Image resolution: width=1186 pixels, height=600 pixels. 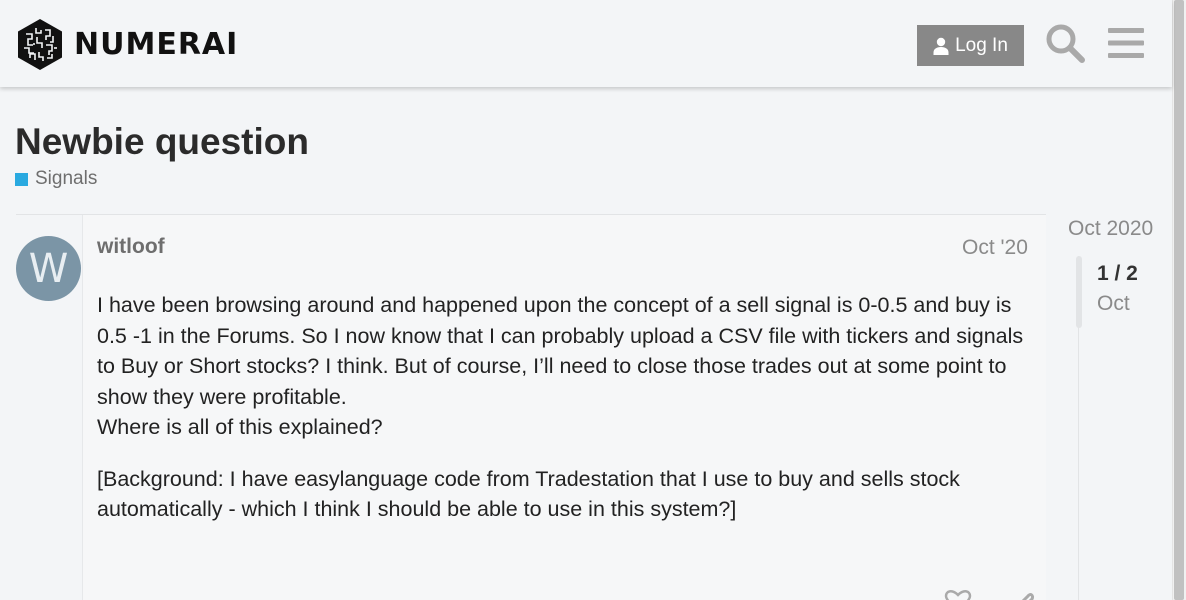 What do you see at coordinates (586, 43) in the screenshot?
I see `site-header: NUMERAI Log In` at bounding box center [586, 43].